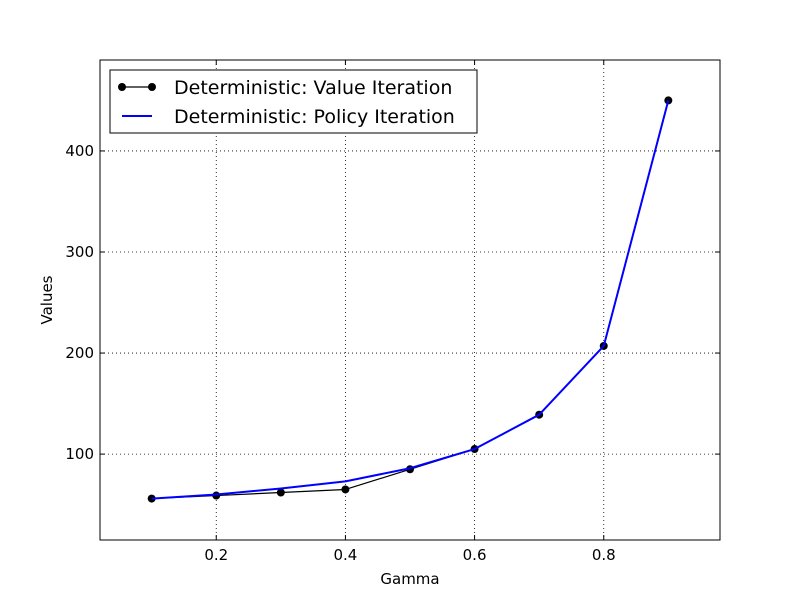 The image size is (800, 600). Describe the element at coordinates (79, 151) in the screenshot. I see `y-tick-label: 400` at that location.